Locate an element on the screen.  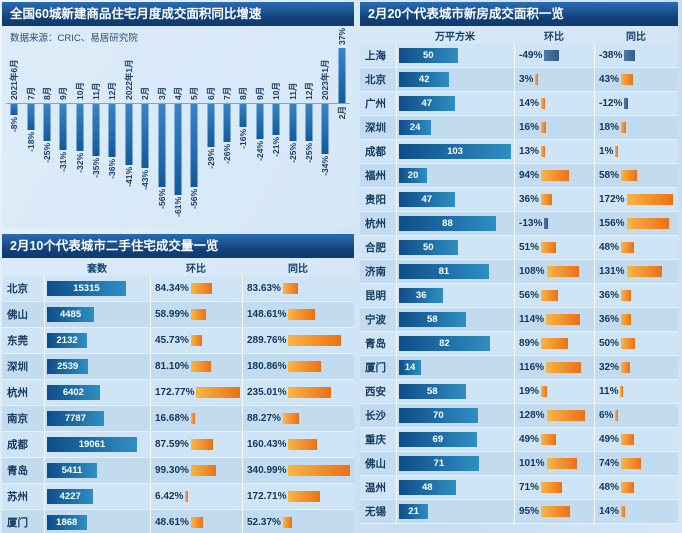
mom-cell: 56% is located at coordinates (554, 295).